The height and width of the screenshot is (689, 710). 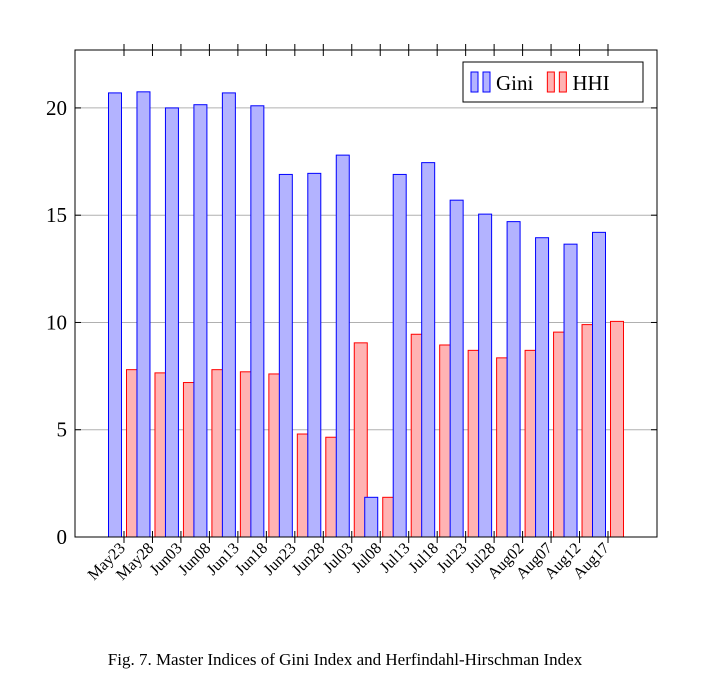 What do you see at coordinates (423, 558) in the screenshot?
I see `x-tick-label: Jul18` at bounding box center [423, 558].